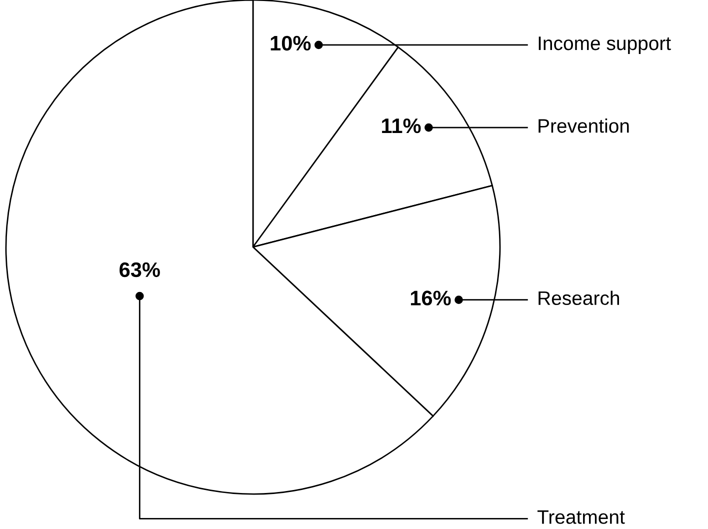 The image size is (708, 529). Describe the element at coordinates (581, 517) in the screenshot. I see `slice-label: Treatment` at that location.